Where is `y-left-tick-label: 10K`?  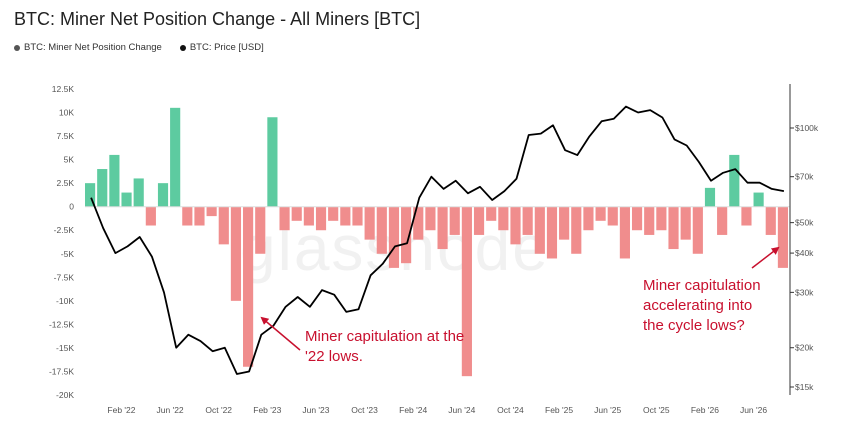
y-left-tick-label: 10K is located at coordinates (66, 113).